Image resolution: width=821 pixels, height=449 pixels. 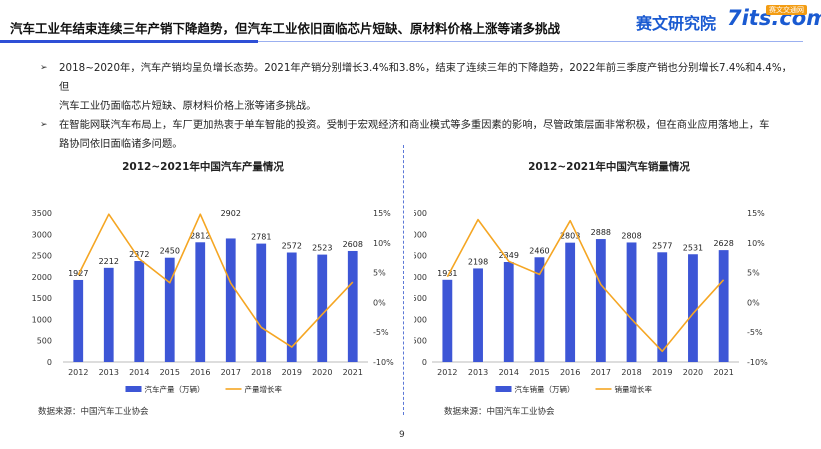 I want to click on growth-line, so click(x=215, y=280).